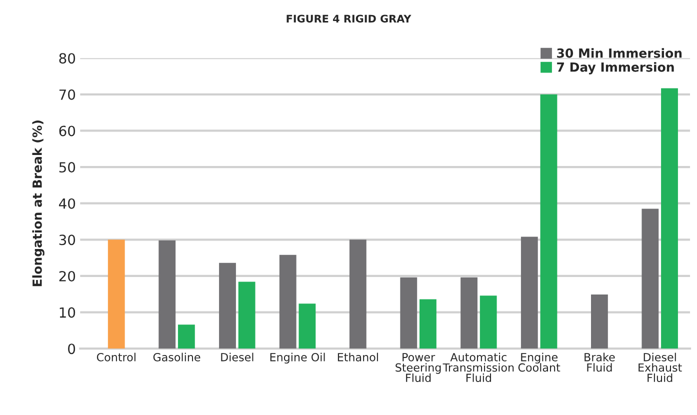 The width and height of the screenshot is (697, 415). What do you see at coordinates (297, 358) in the screenshot?
I see `x-tick-label: Engine Oil` at bounding box center [297, 358].